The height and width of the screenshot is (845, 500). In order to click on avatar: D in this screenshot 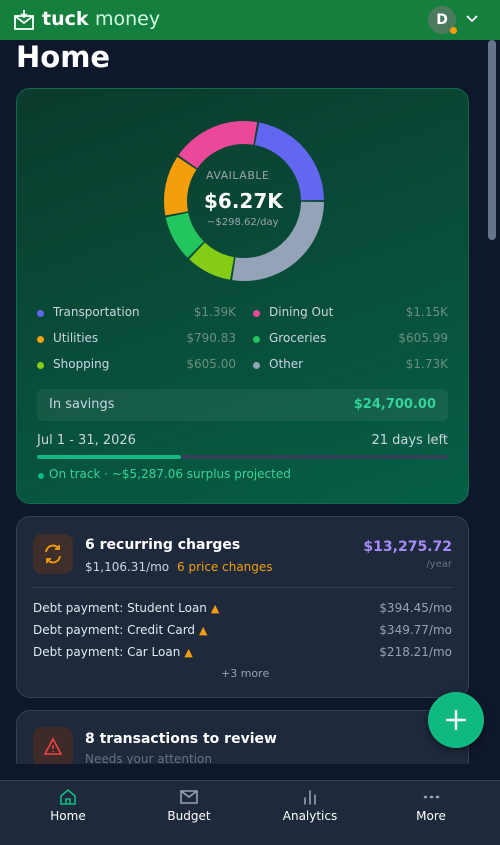, I will do `click(442, 20)`.